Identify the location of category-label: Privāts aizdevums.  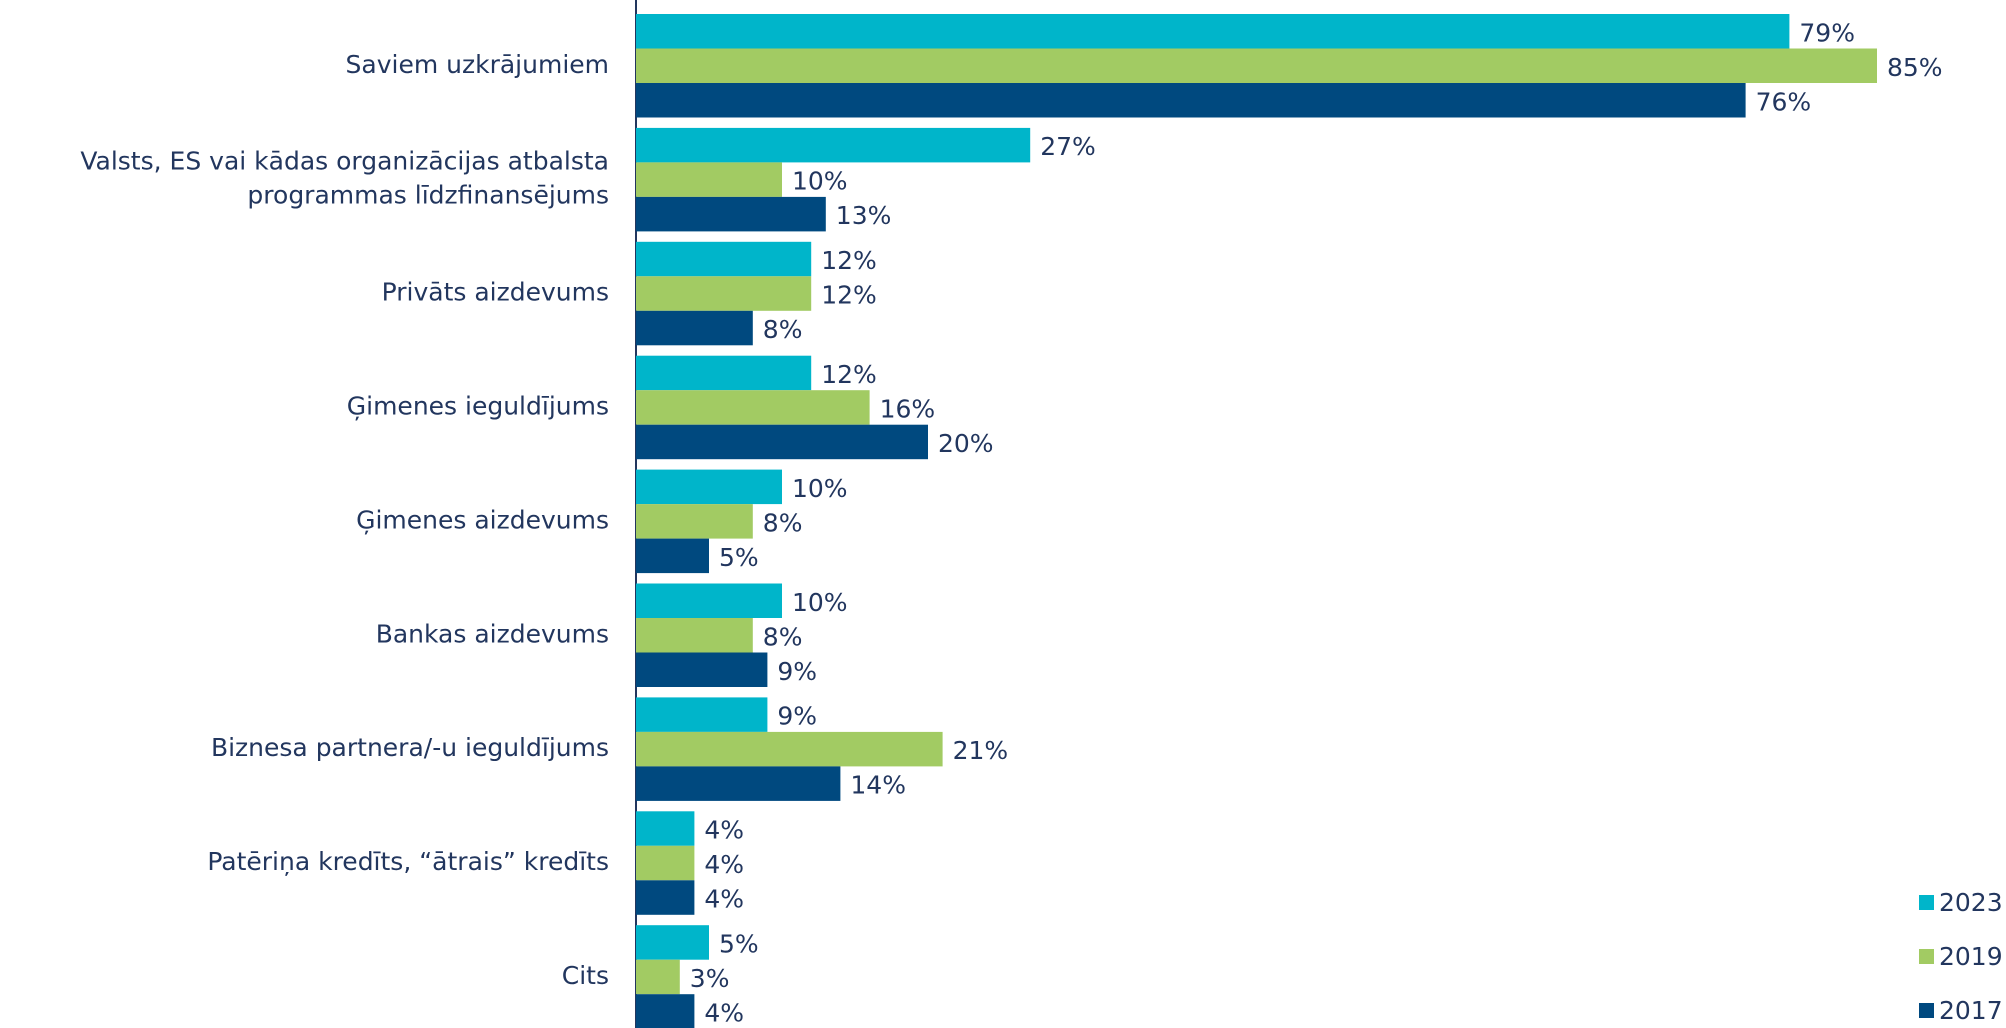
(495, 292).